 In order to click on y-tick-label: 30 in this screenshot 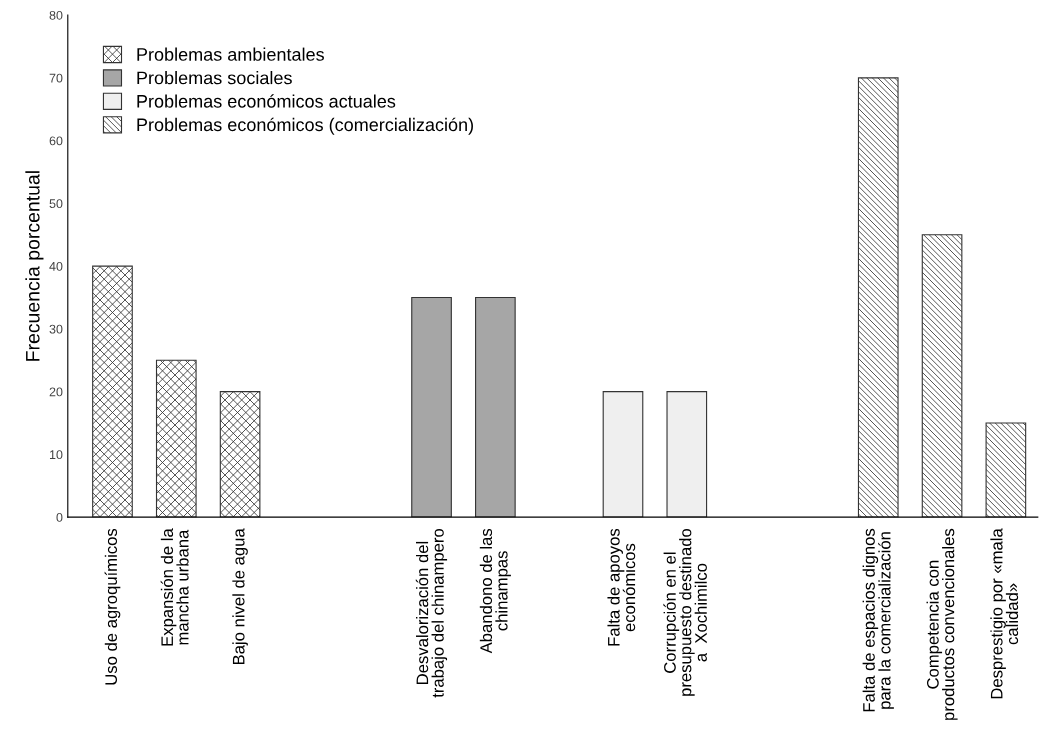, I will do `click(56, 329)`.